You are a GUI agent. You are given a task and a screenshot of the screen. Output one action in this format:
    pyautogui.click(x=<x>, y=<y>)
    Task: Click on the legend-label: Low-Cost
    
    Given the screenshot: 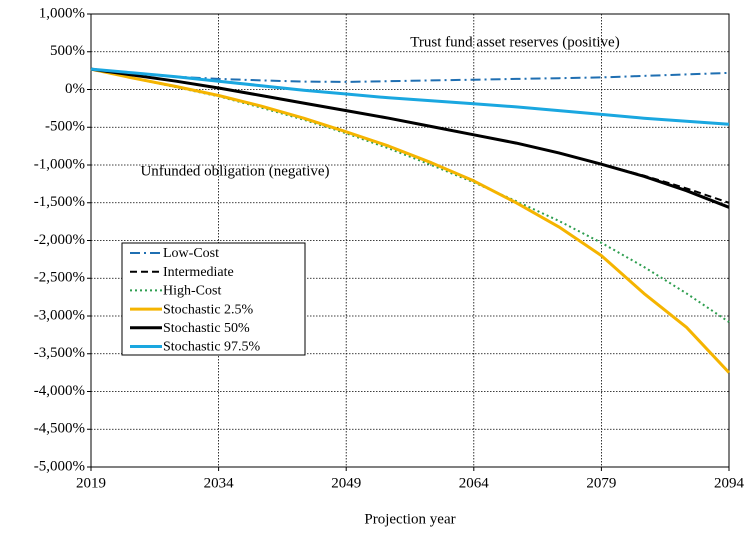 What is the action you would take?
    pyautogui.click(x=191, y=253)
    